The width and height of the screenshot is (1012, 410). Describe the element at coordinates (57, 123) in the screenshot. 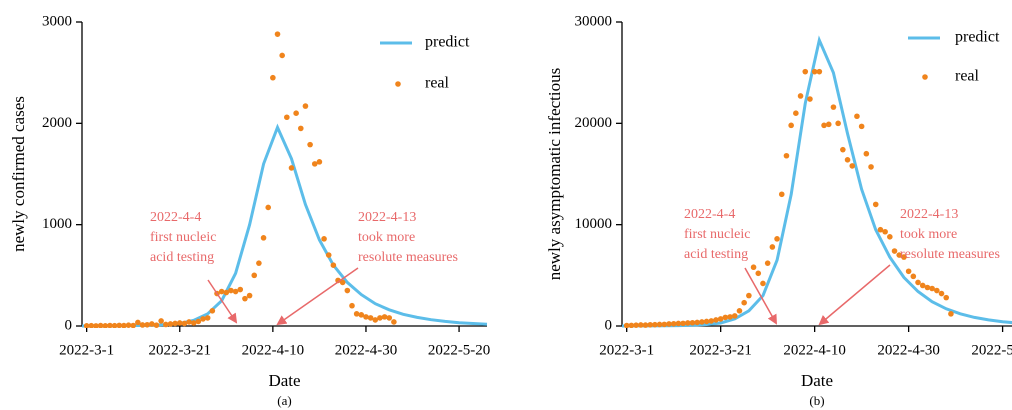

I see `y-tick-label: 2000` at that location.